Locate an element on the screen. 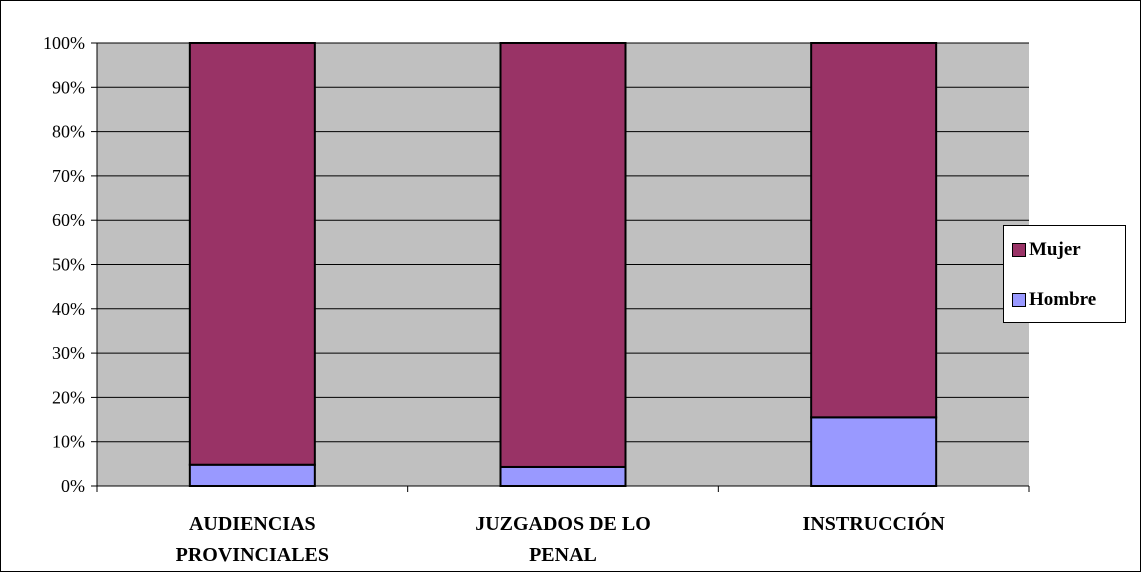 The image size is (1141, 572). y-tick-label: 80% is located at coordinates (68, 132).